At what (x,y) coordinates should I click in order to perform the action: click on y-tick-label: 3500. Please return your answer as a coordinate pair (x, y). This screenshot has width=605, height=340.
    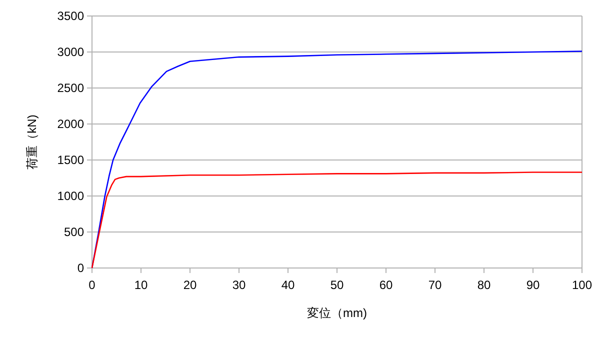
    Looking at the image, I should click on (70, 16).